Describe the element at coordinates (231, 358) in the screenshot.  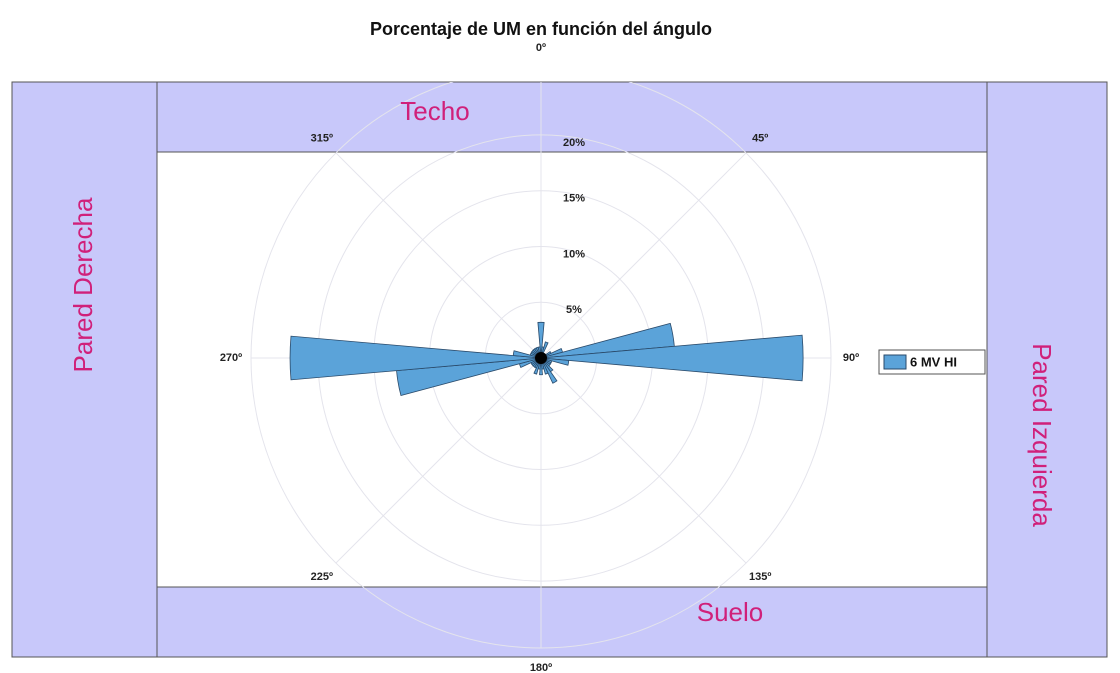
I see `theta-tick-label: 270º` at that location.